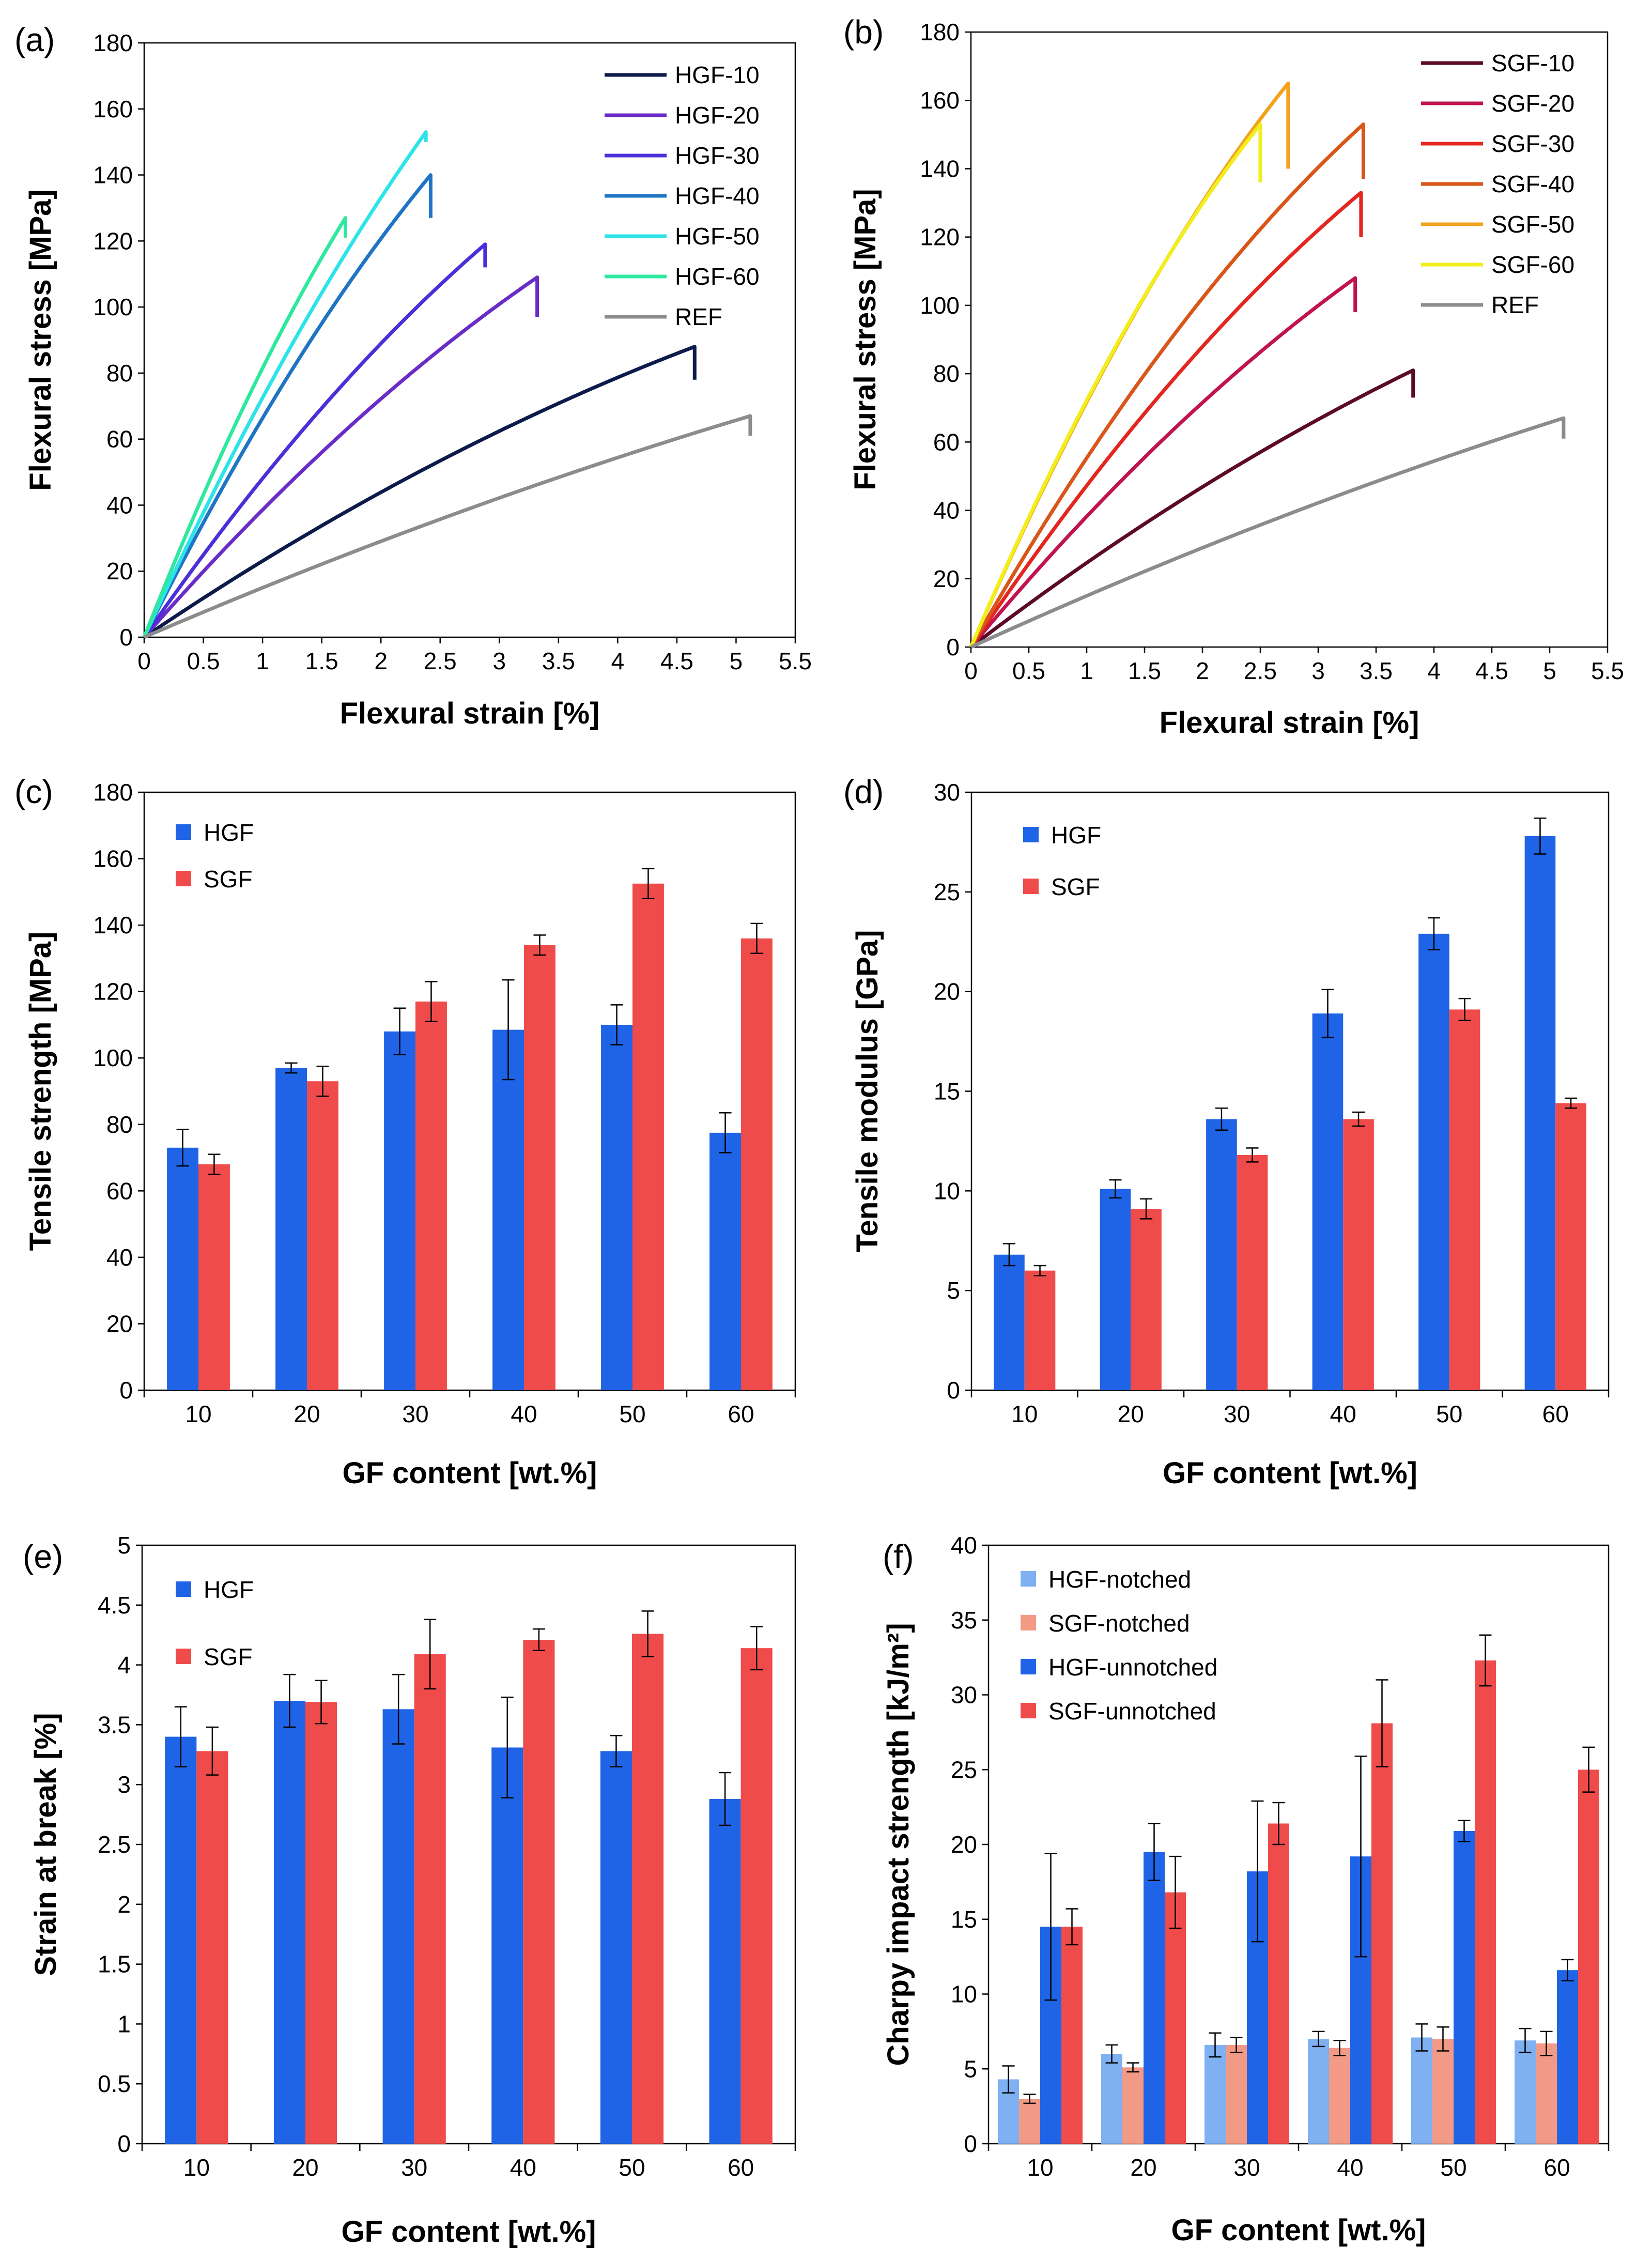 The height and width of the screenshot is (2261, 1652). Describe the element at coordinates (864, 32) in the screenshot. I see `panel-label-b: (b)` at that location.